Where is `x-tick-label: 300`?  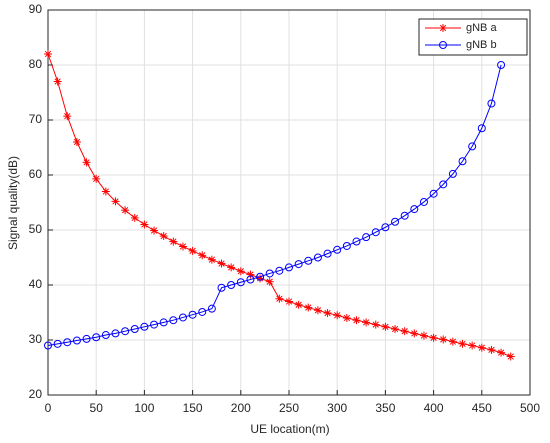 x-tick-label: 300 is located at coordinates (337, 408).